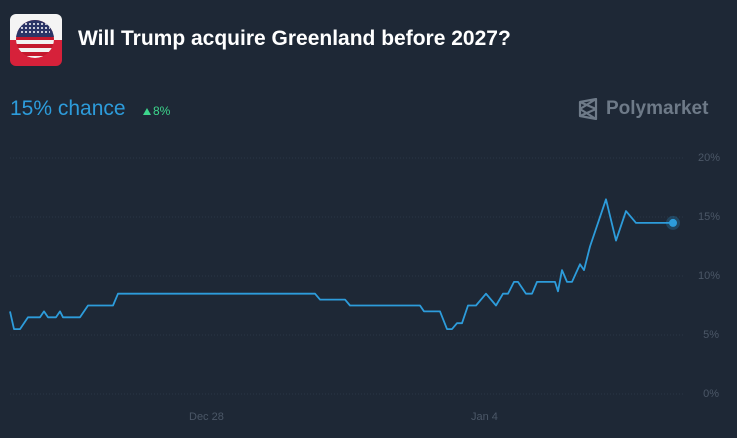  What do you see at coordinates (484, 417) in the screenshot?
I see `x-tick-jan4: Jan 4` at bounding box center [484, 417].